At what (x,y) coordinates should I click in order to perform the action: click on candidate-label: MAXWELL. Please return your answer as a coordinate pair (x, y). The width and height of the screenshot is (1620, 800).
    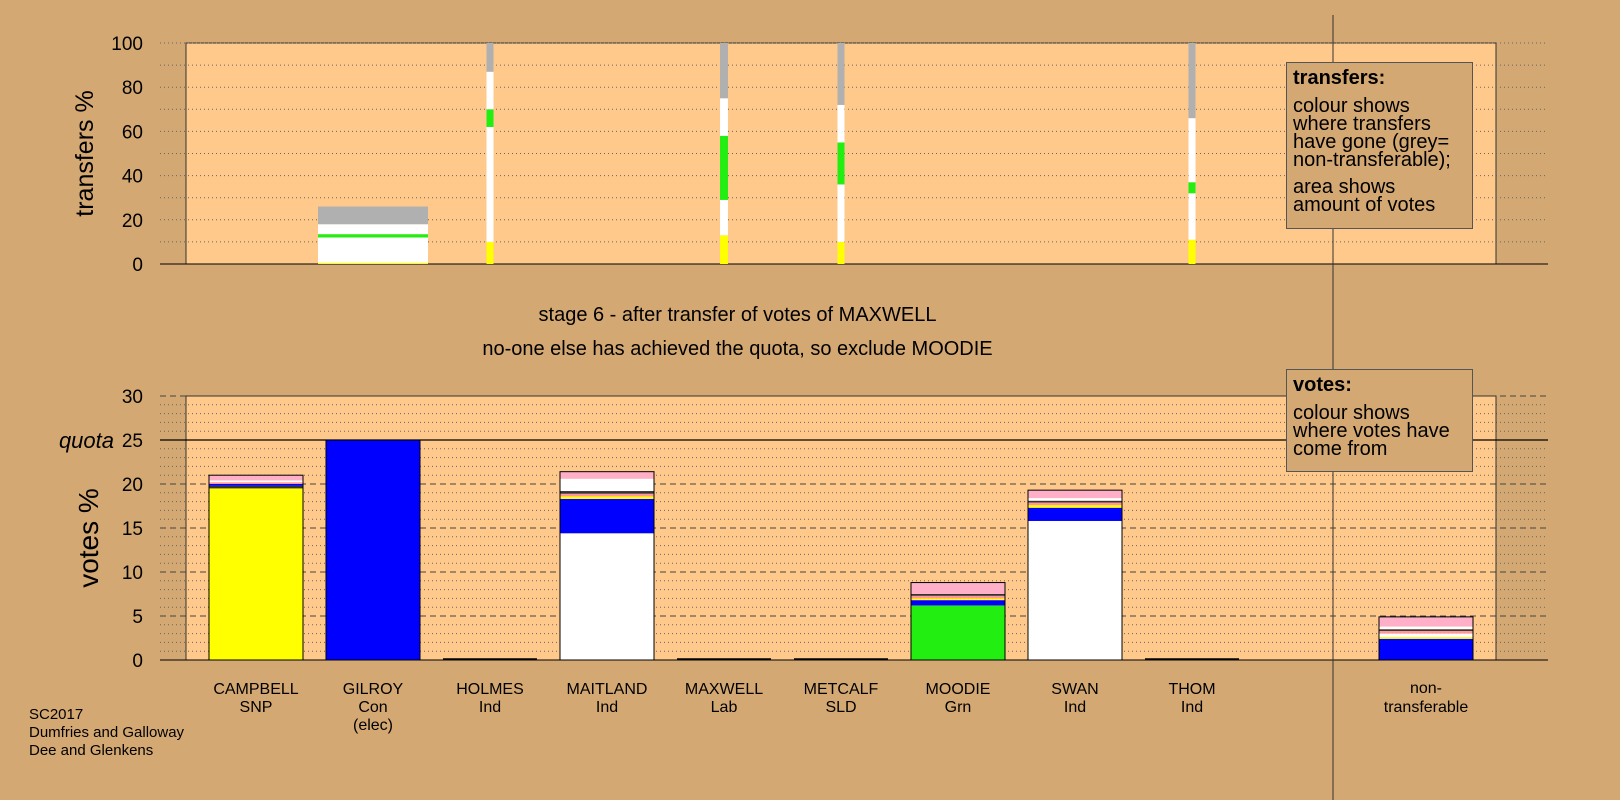
    Looking at the image, I should click on (724, 689).